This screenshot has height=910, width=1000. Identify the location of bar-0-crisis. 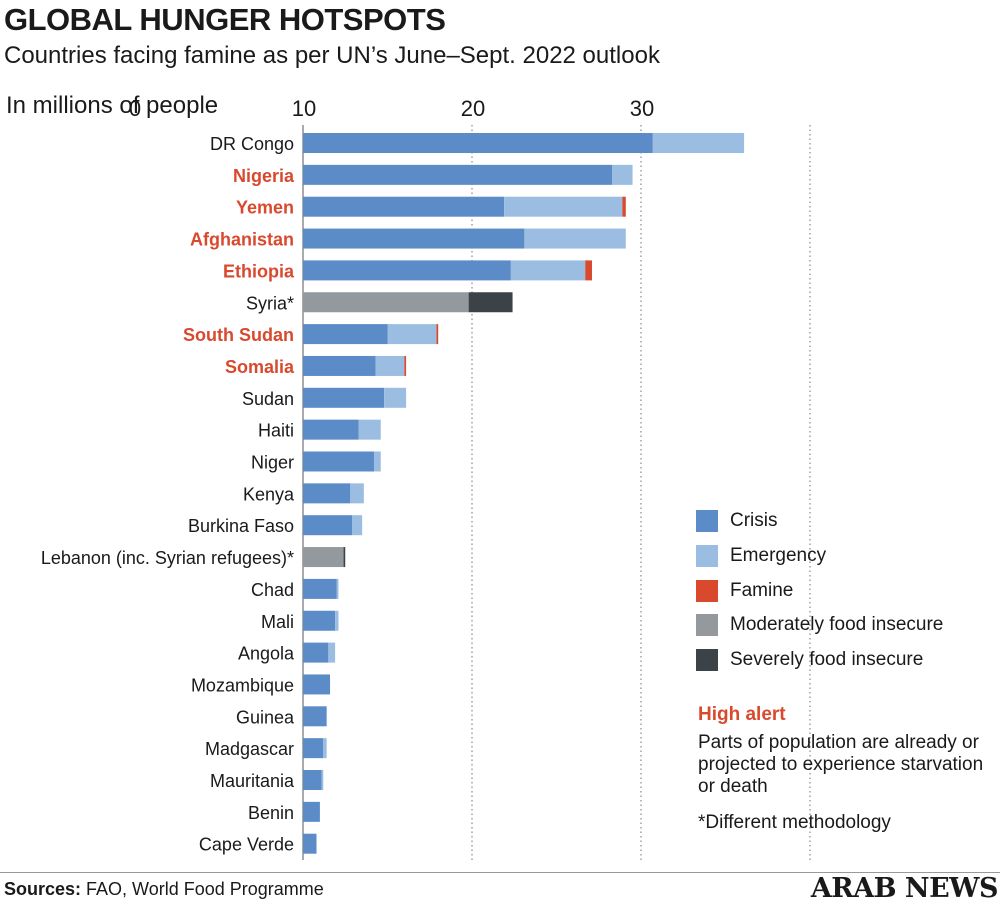
(478, 143).